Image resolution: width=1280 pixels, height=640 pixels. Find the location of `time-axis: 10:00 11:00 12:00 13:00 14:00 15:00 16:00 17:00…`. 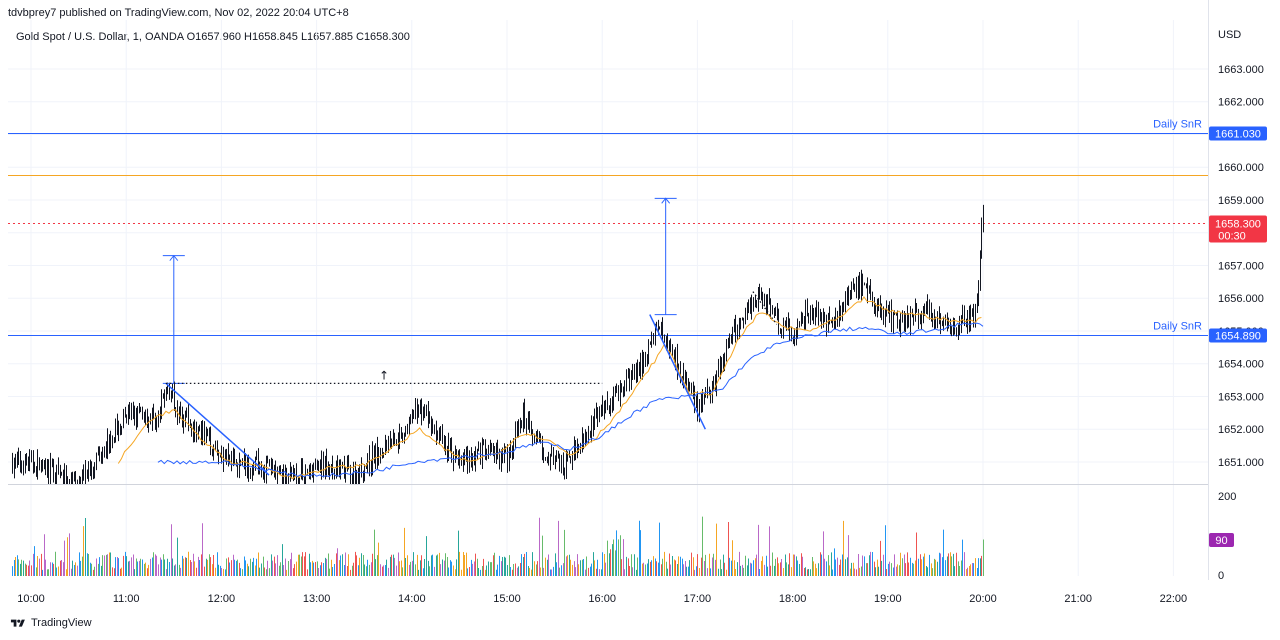

time-axis: 10:00 11:00 12:00 13:00 14:00 15:00 16:00 17:00… is located at coordinates (602, 599).